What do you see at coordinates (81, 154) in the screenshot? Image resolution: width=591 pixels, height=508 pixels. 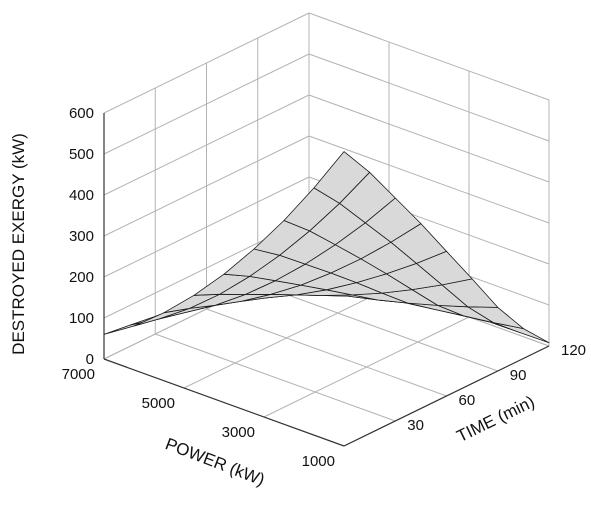 I see `z-tick-label: 500` at bounding box center [81, 154].